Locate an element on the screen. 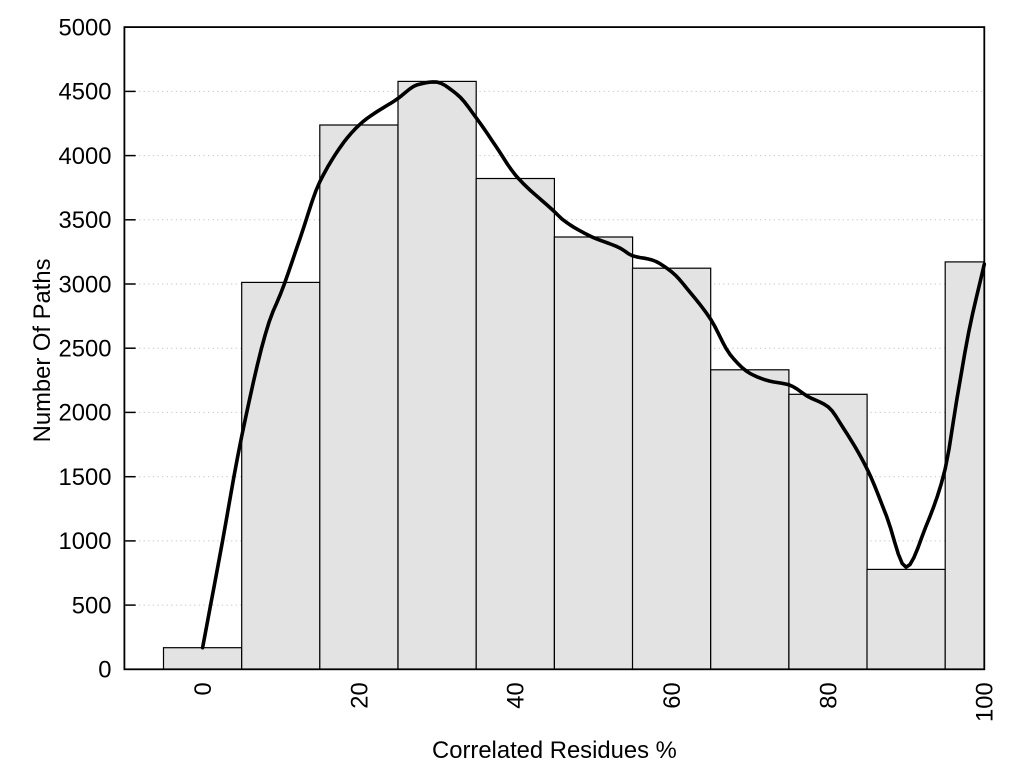 The image size is (1024, 768). svg-text: 100 is located at coordinates (985, 702).